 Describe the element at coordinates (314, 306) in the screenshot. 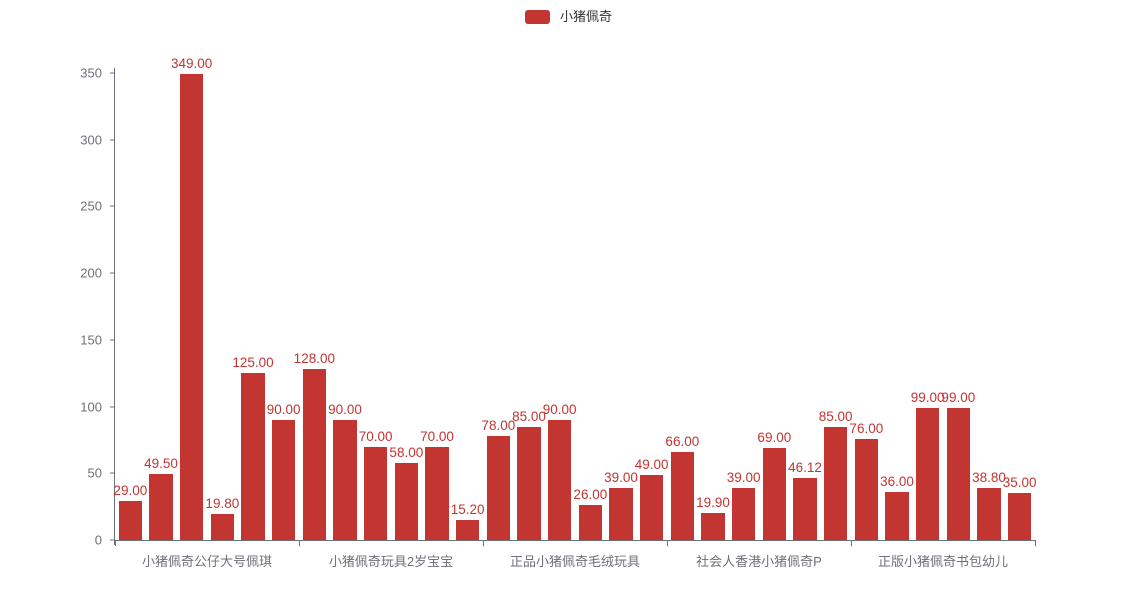

I see `bar-item: 128.00` at that location.